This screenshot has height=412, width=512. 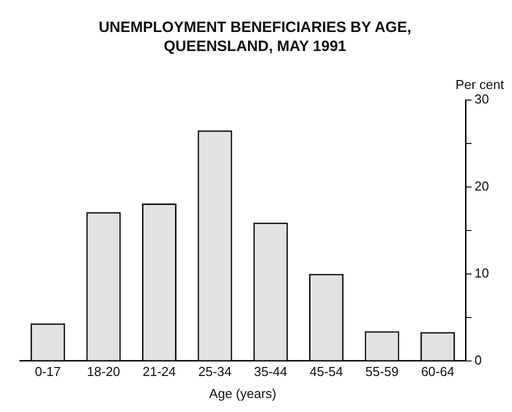 I want to click on x-tick-label: 60-64, so click(x=437, y=372).